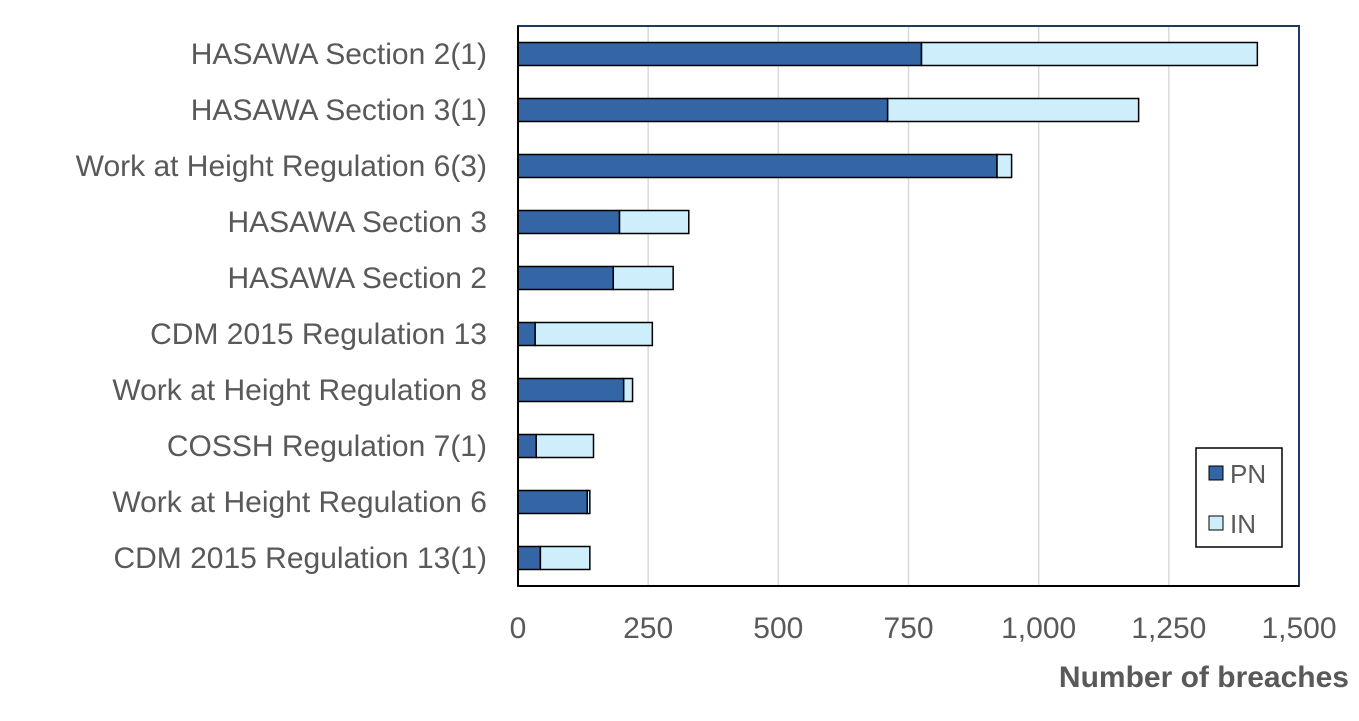  I want to click on category-label: Work at Height Regulation 8, so click(299, 390).